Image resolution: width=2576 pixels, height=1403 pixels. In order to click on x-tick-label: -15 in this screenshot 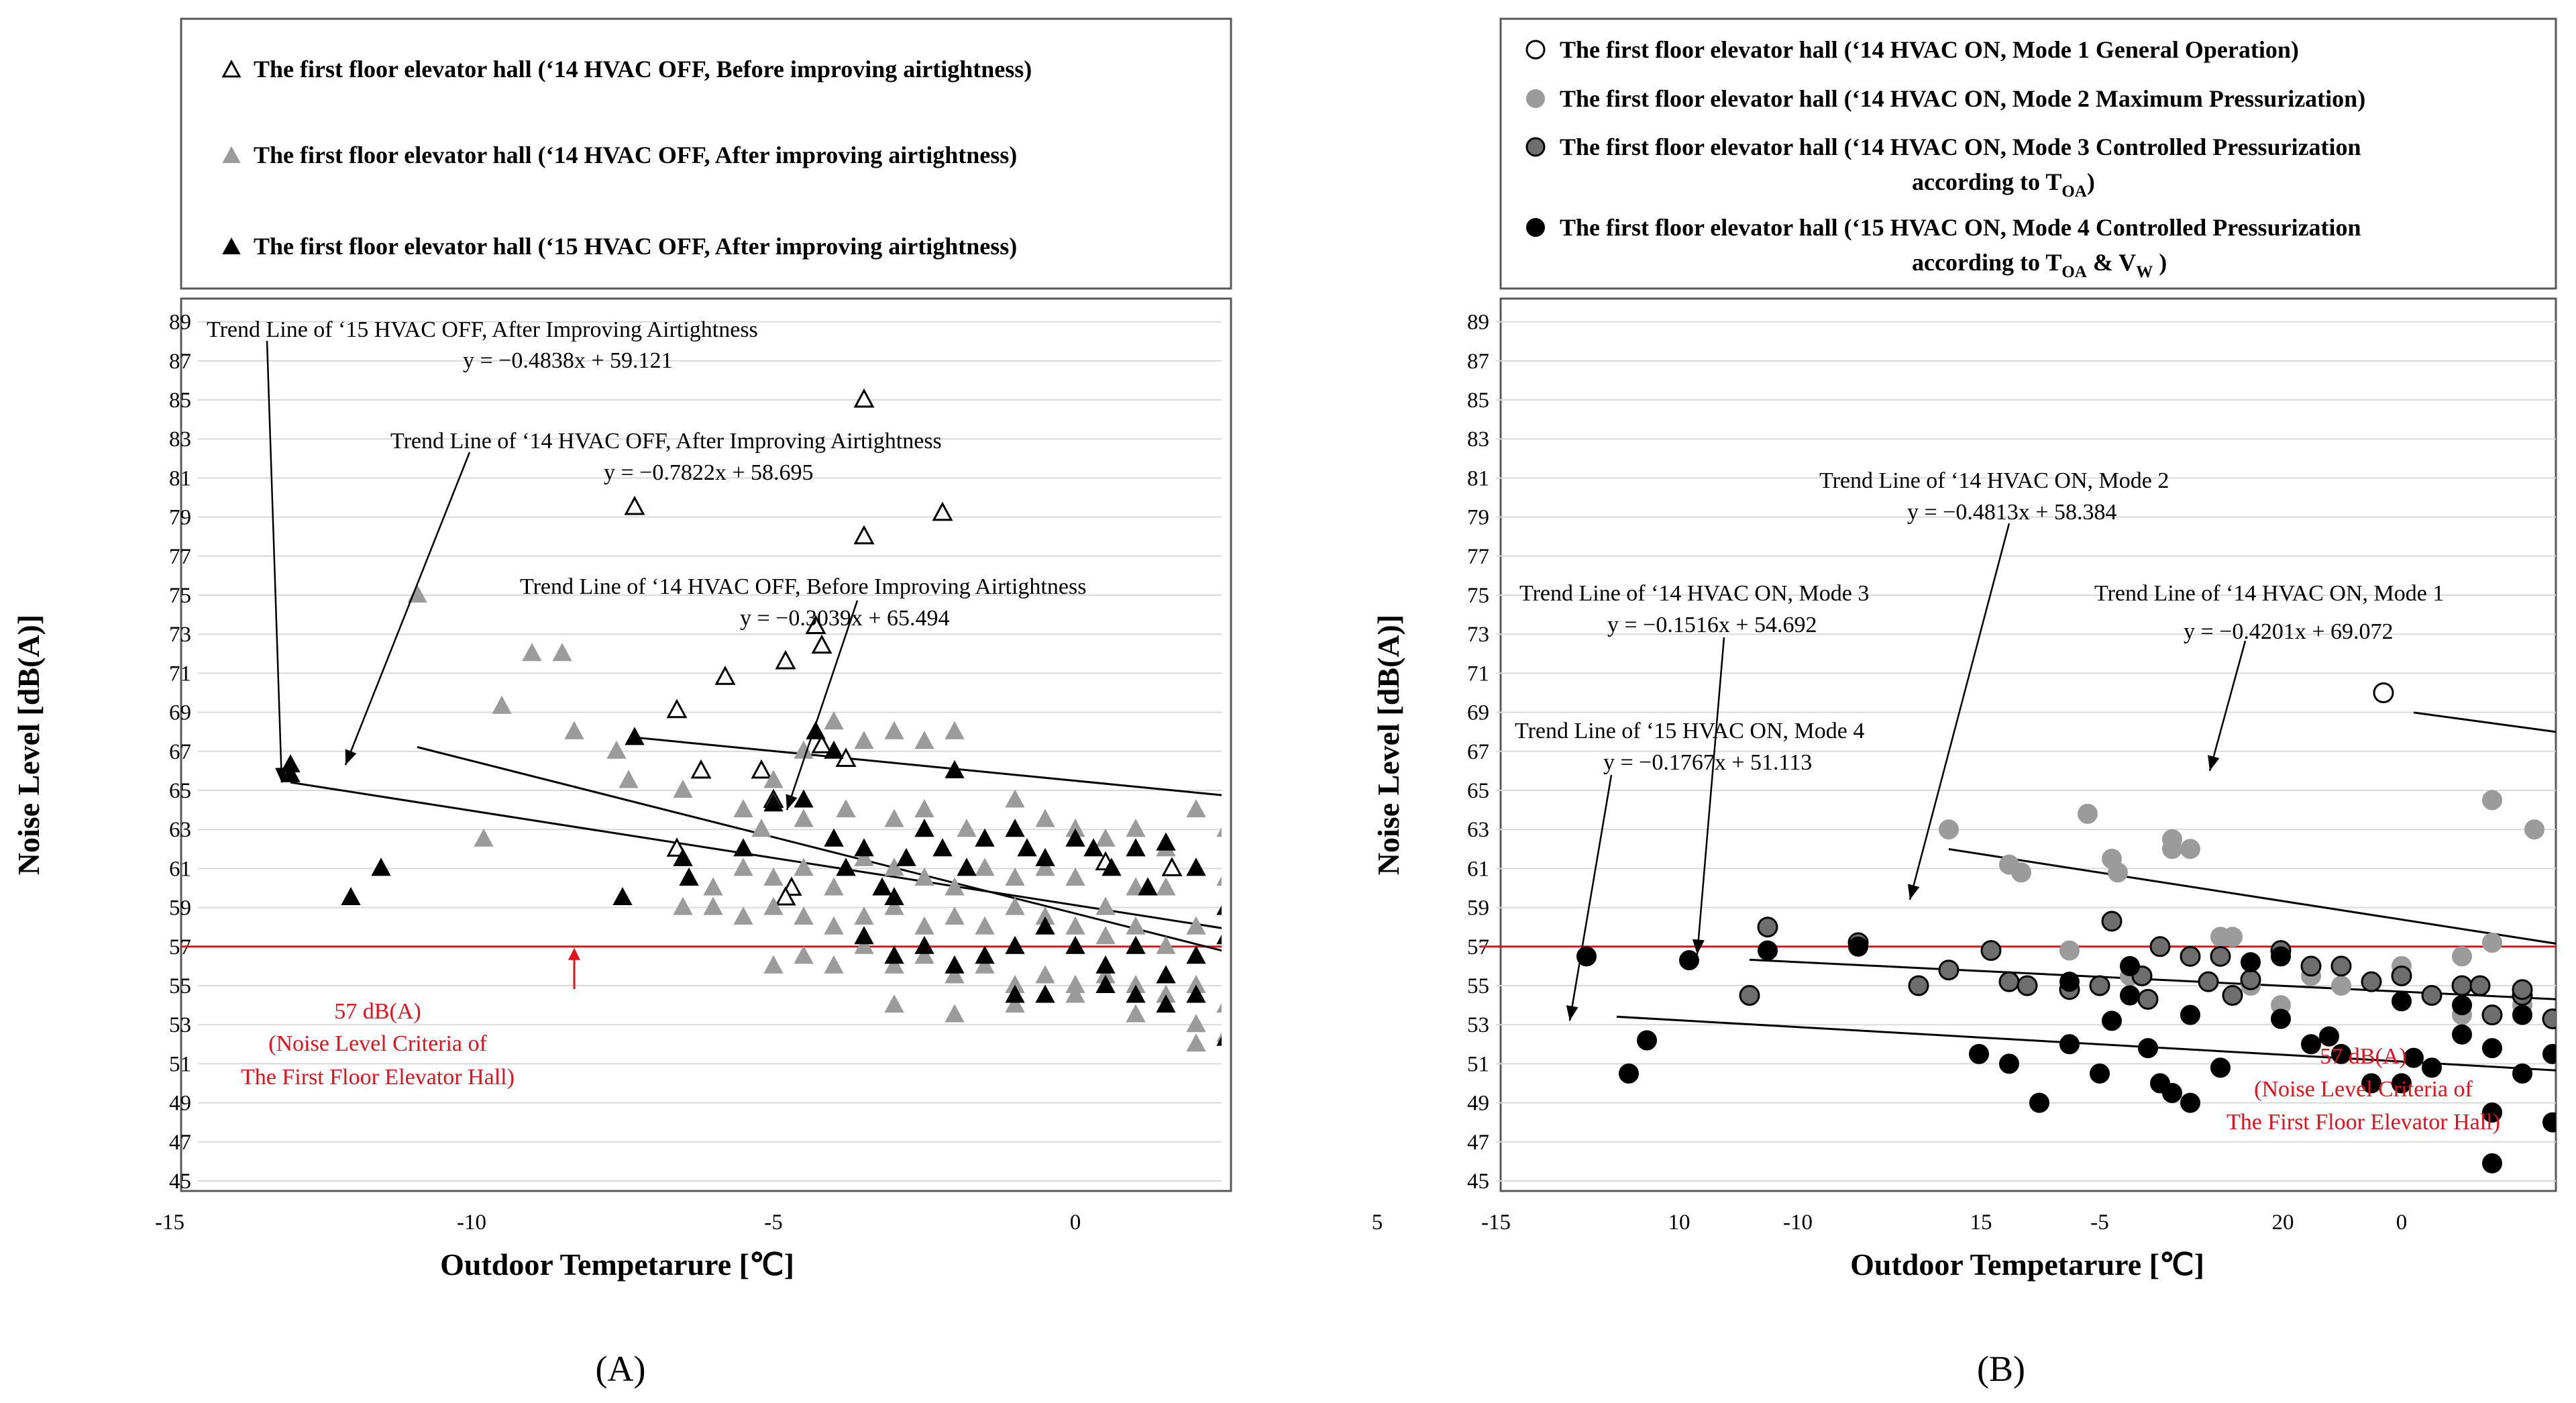, I will do `click(169, 1223)`.